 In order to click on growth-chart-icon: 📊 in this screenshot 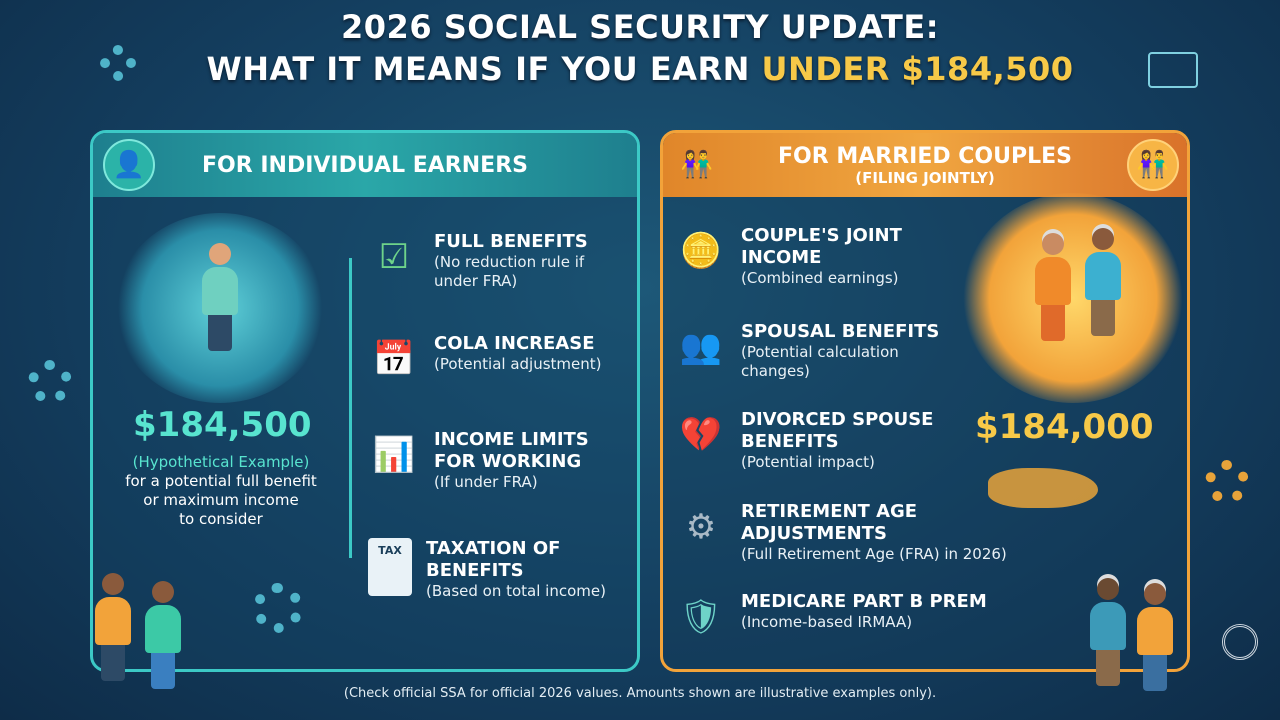, I will do `click(394, 455)`.